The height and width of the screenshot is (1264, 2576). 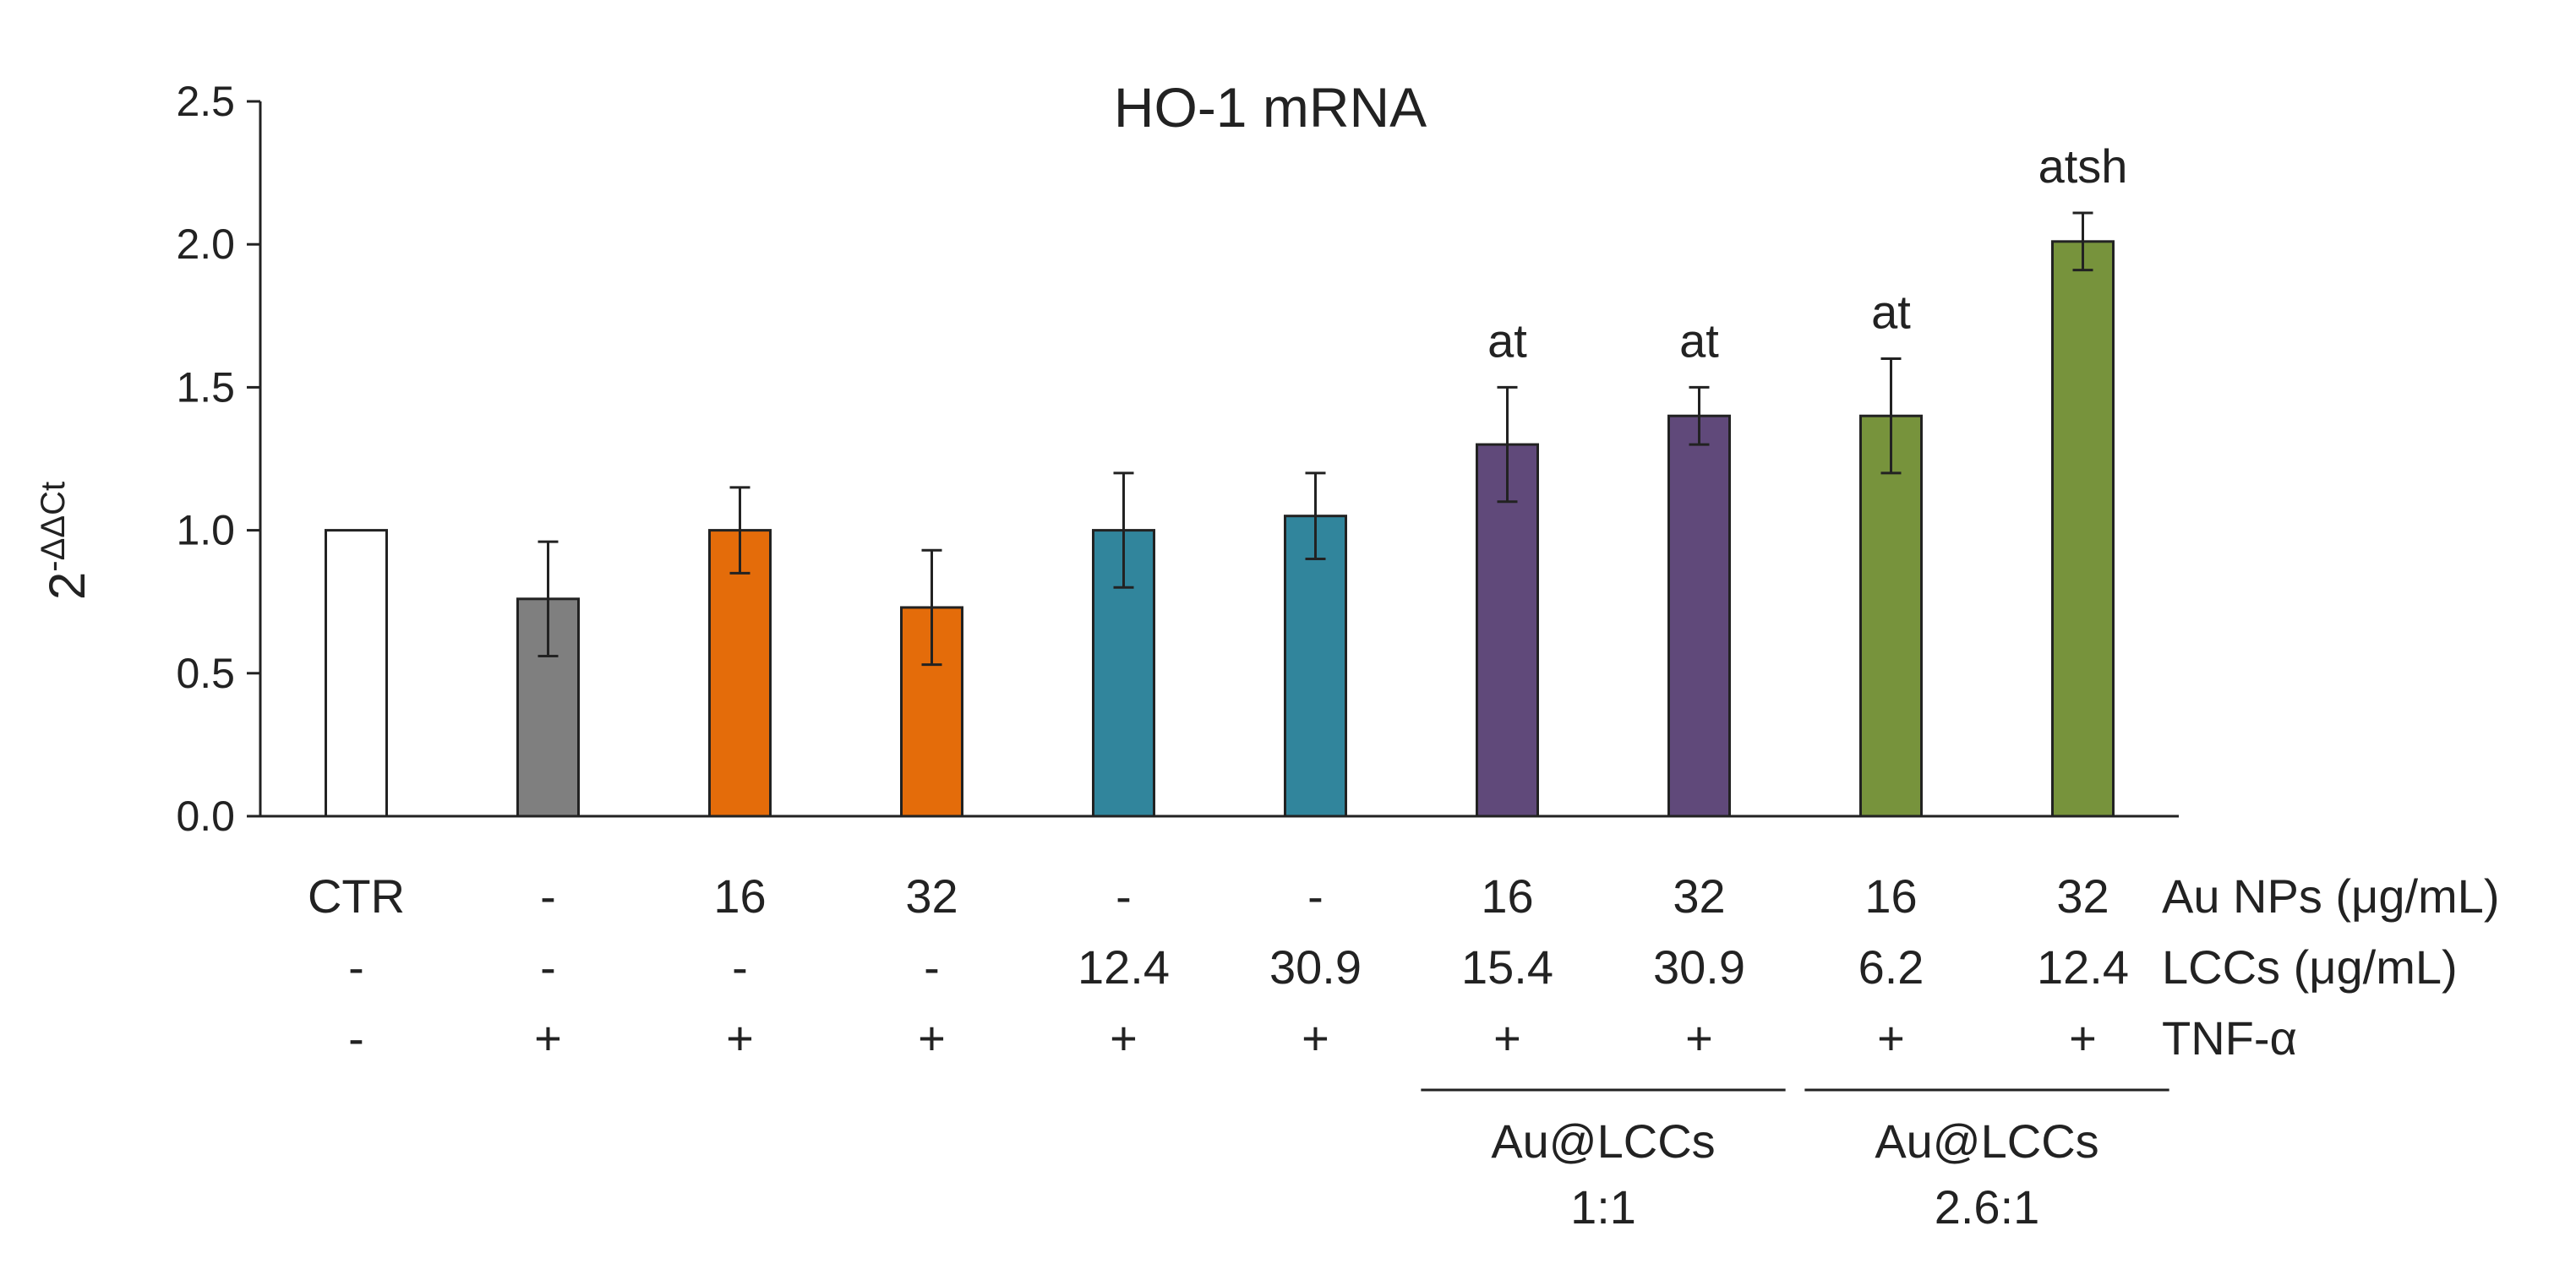 I want to click on y-axis-label: 2-ΔΔCt, so click(x=65, y=541).